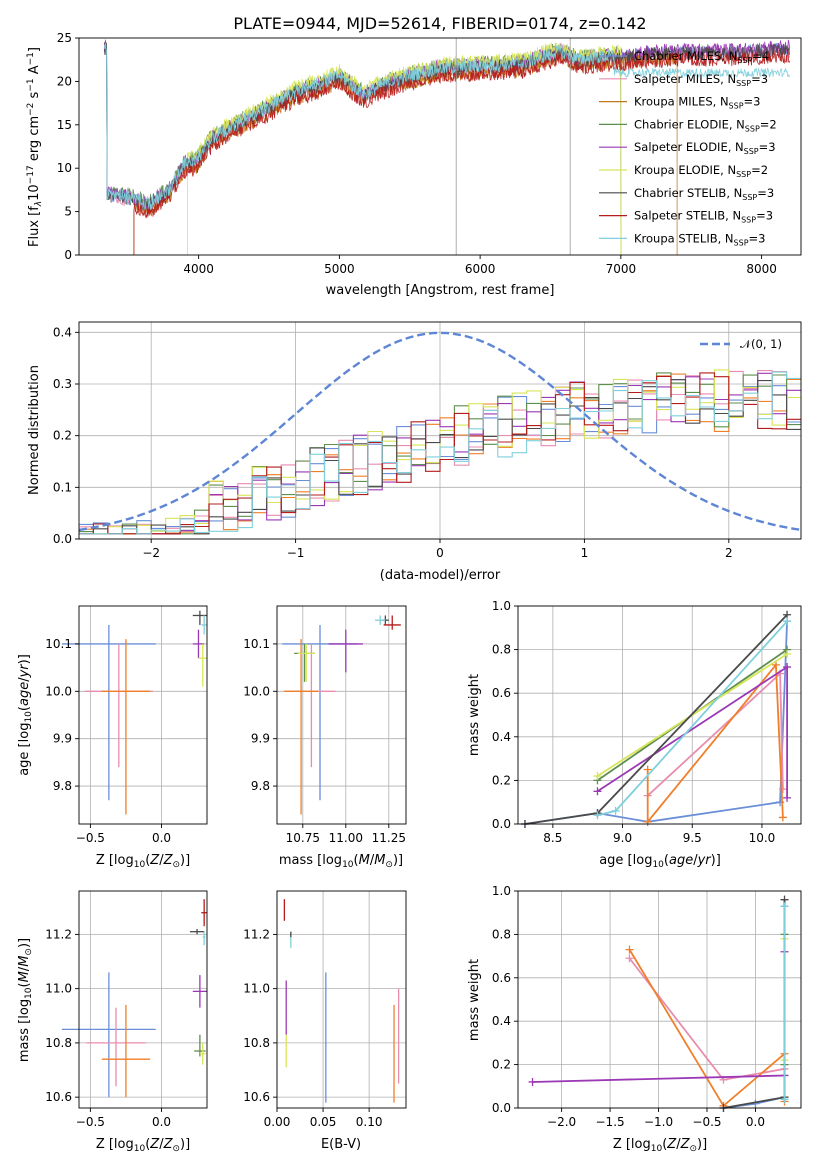  What do you see at coordinates (561, 1122) in the screenshot?
I see `x-tick-label: −2.0` at bounding box center [561, 1122].